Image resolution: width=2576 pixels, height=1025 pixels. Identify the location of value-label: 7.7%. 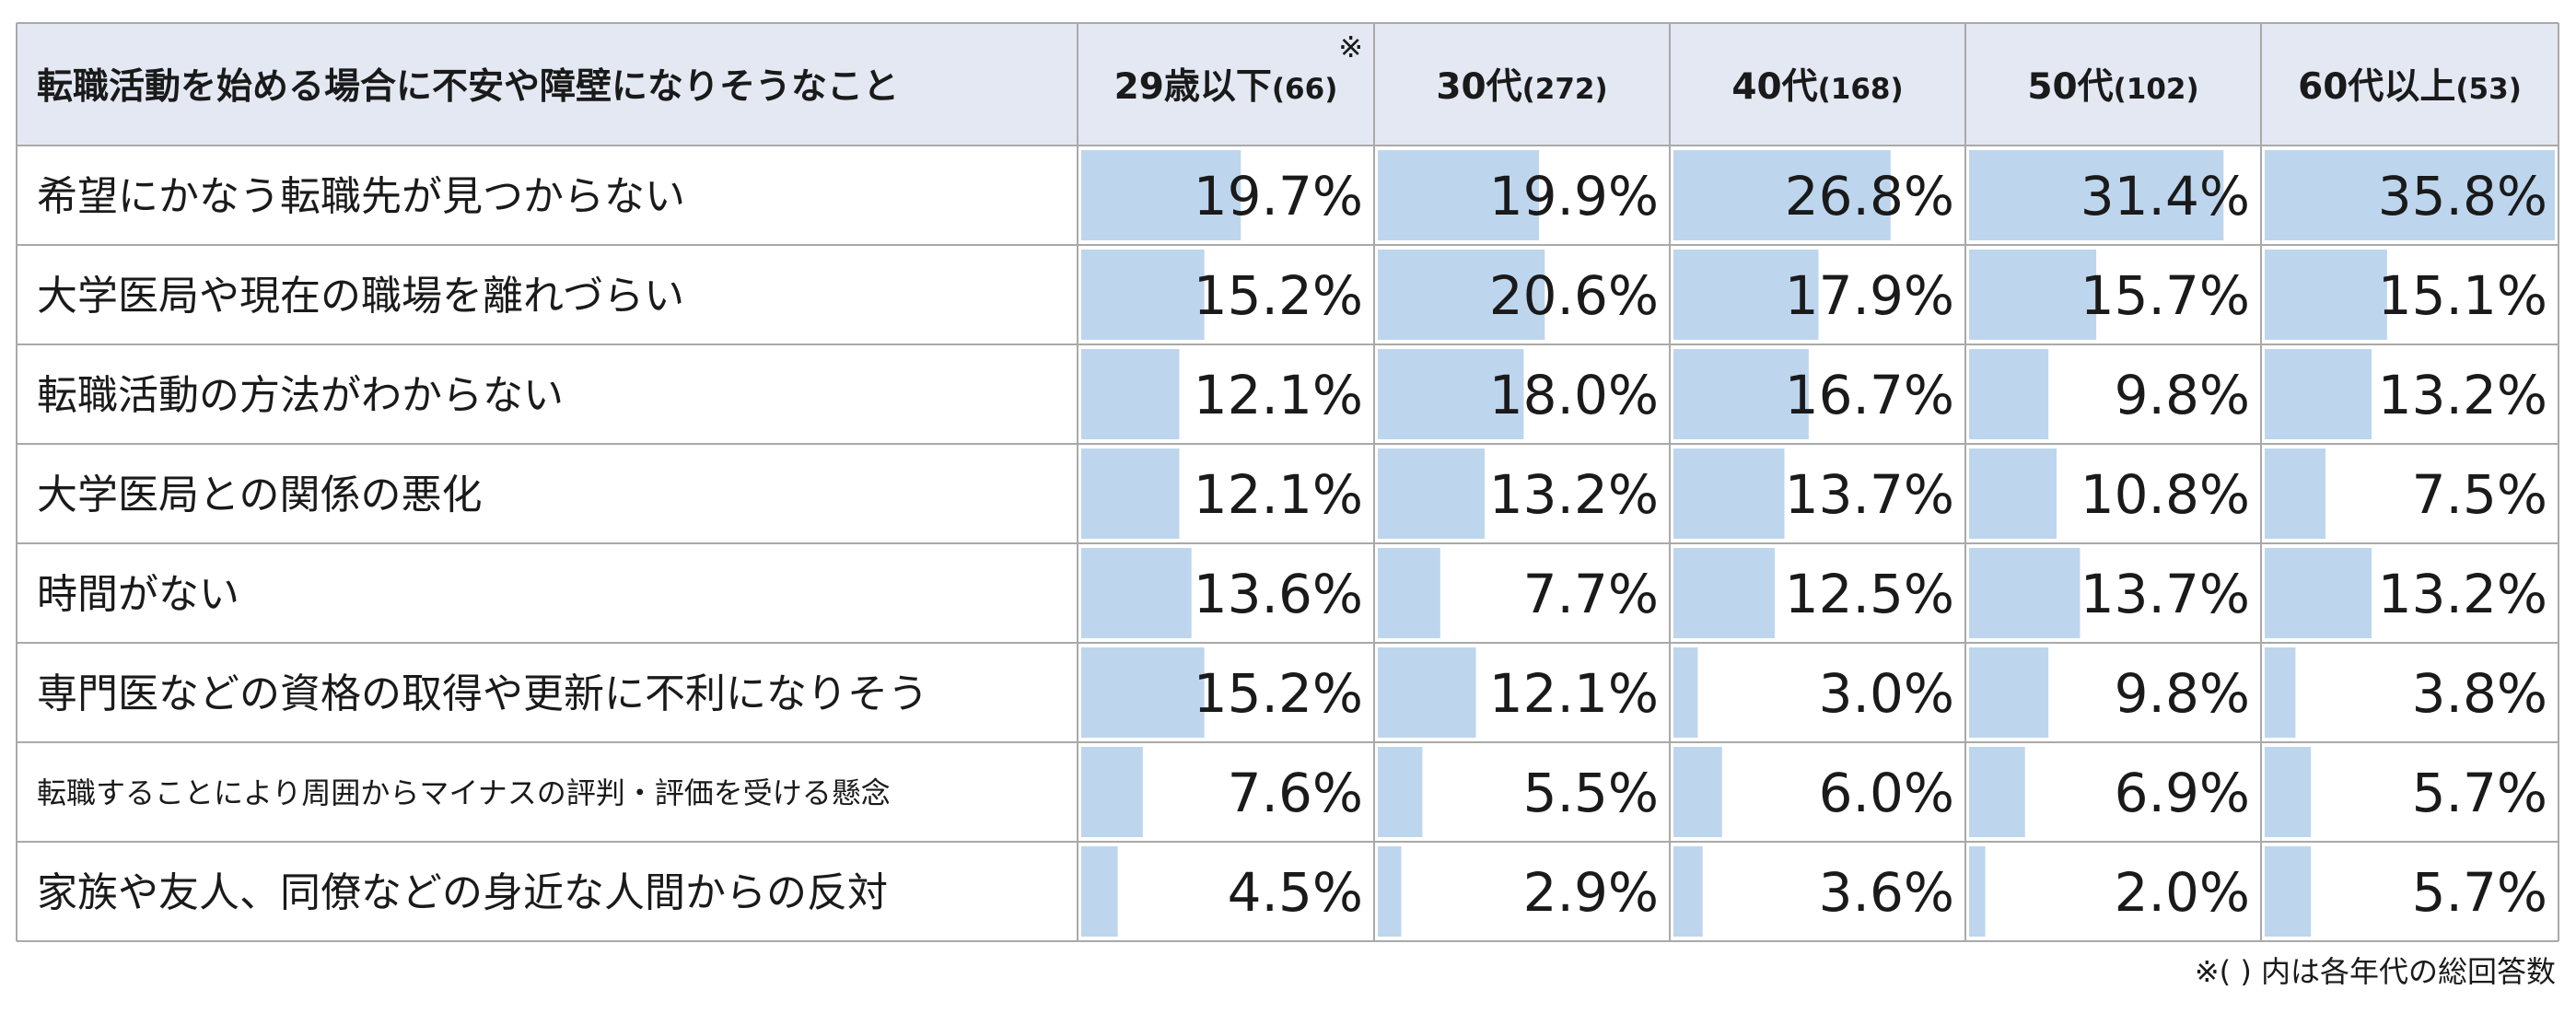
(1591, 594).